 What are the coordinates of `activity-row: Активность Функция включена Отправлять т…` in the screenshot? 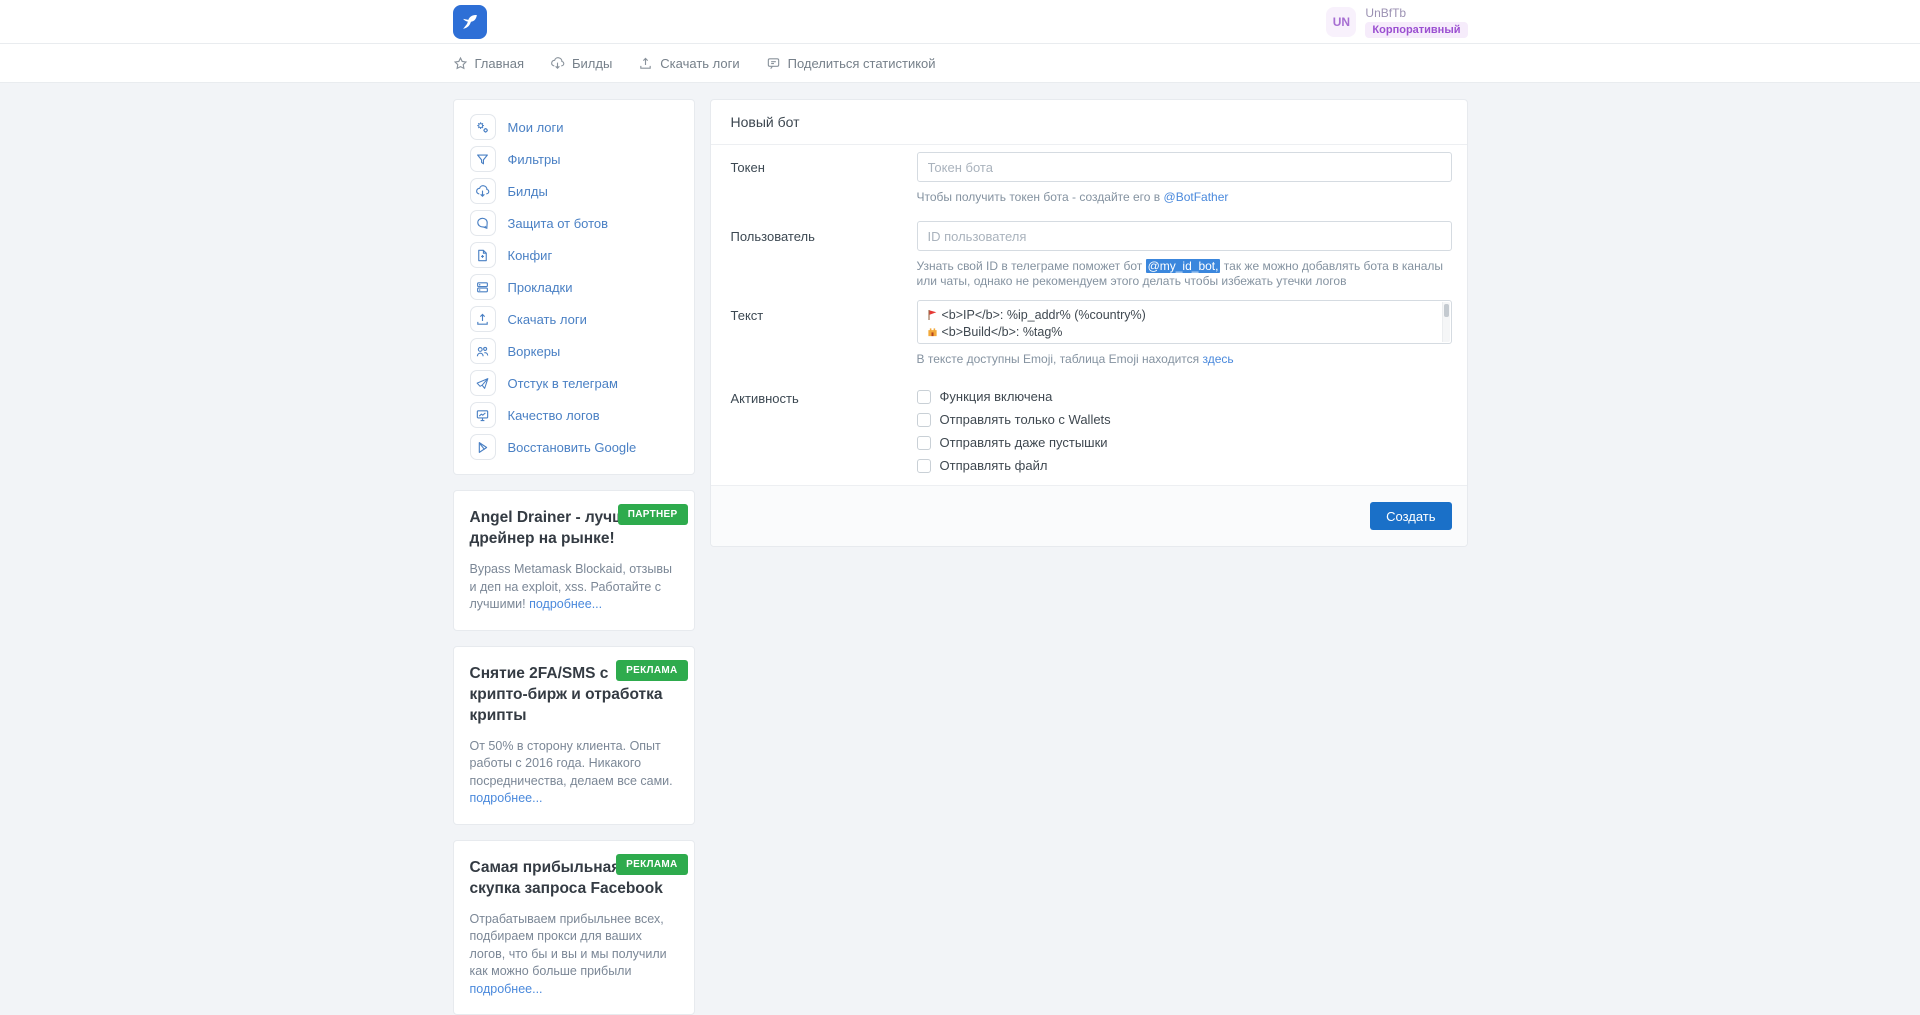 It's located at (1091, 428).